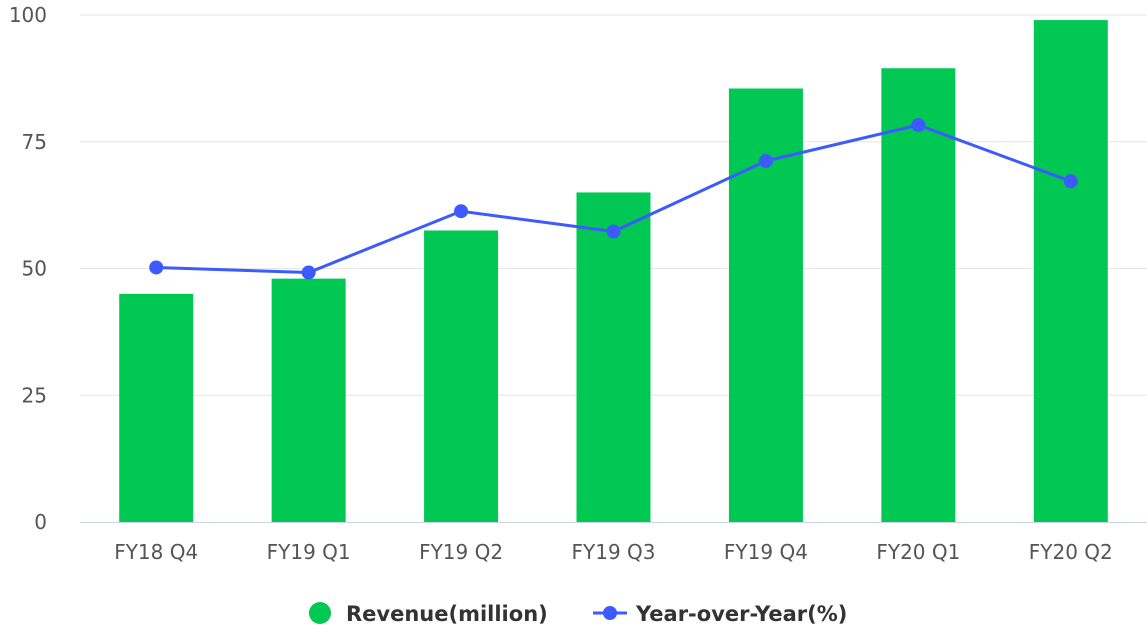  Describe the element at coordinates (461, 552) in the screenshot. I see `x-tick-label: FY19 Q2` at that location.